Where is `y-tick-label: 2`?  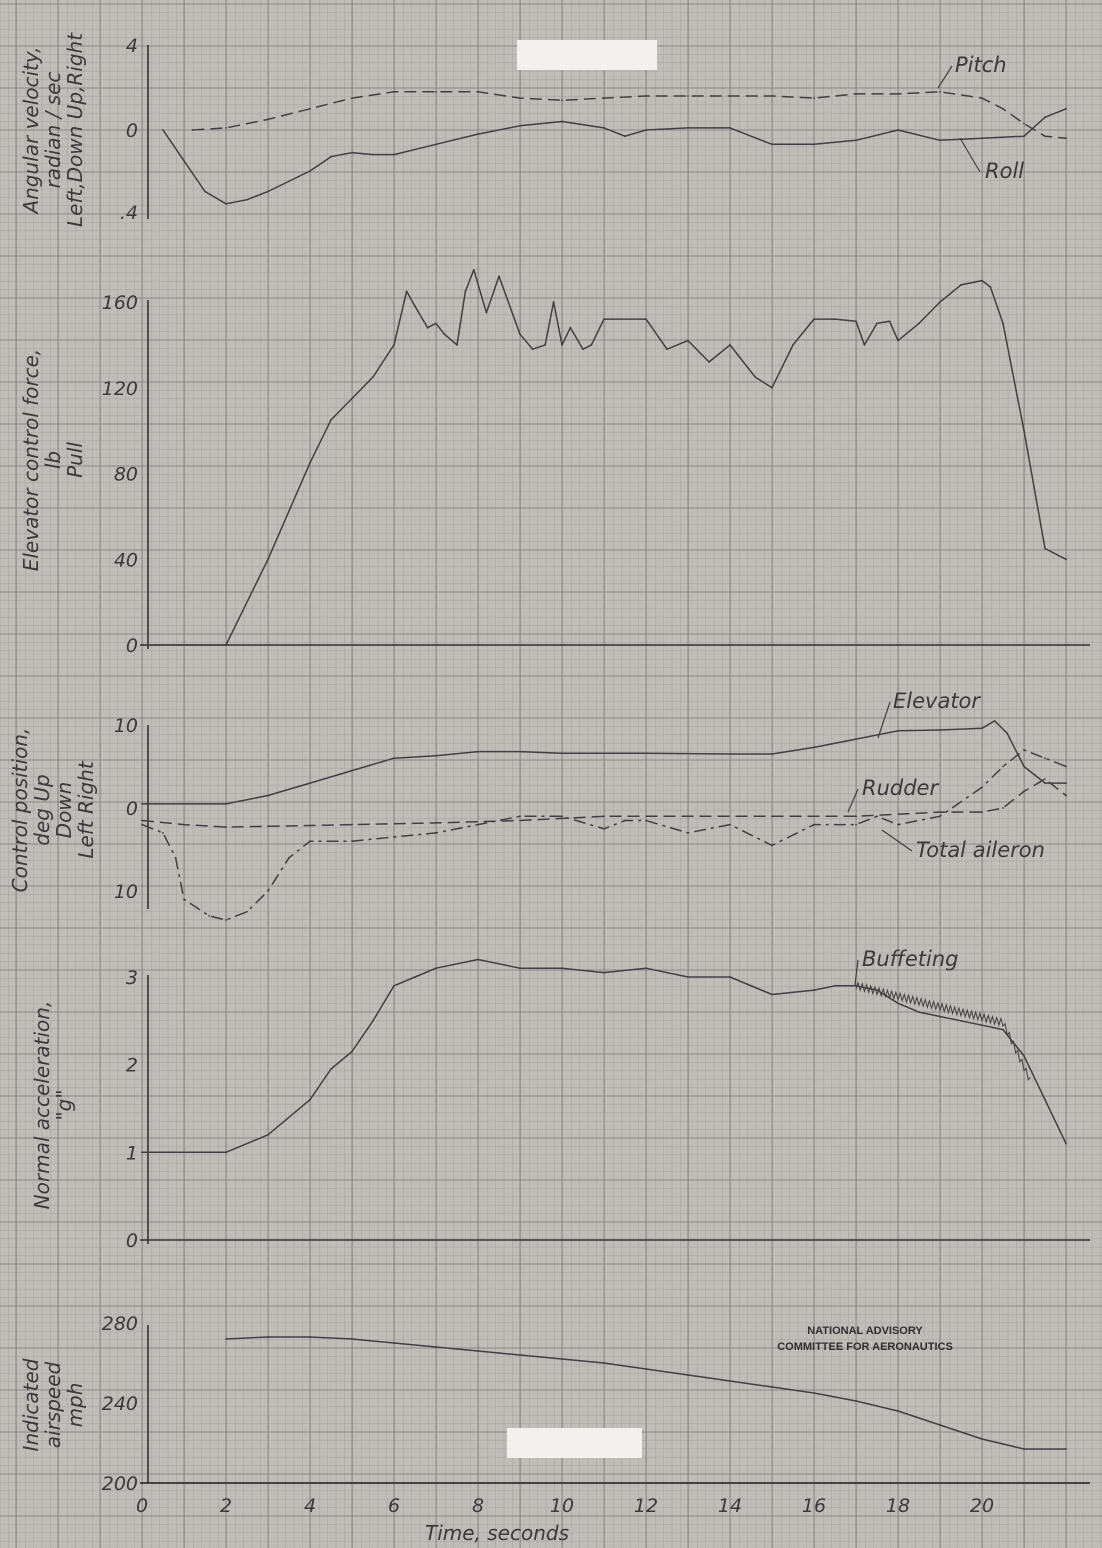 y-tick-label: 2 is located at coordinates (132, 1066).